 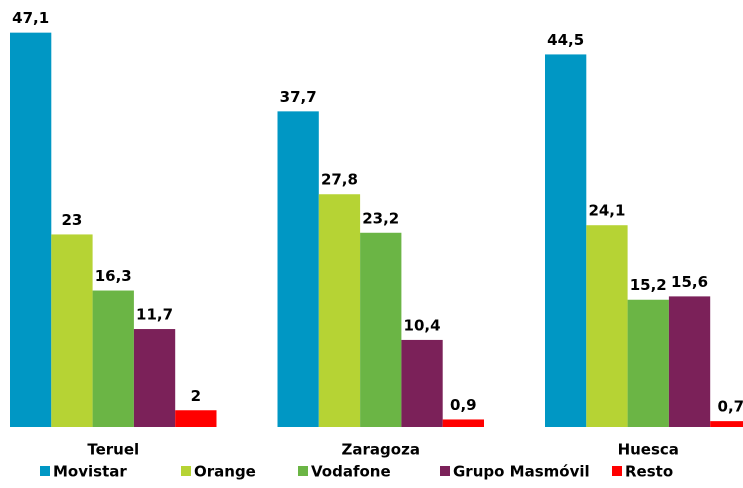 What do you see at coordinates (422, 325) in the screenshot?
I see `data-label: 10,4` at bounding box center [422, 325].